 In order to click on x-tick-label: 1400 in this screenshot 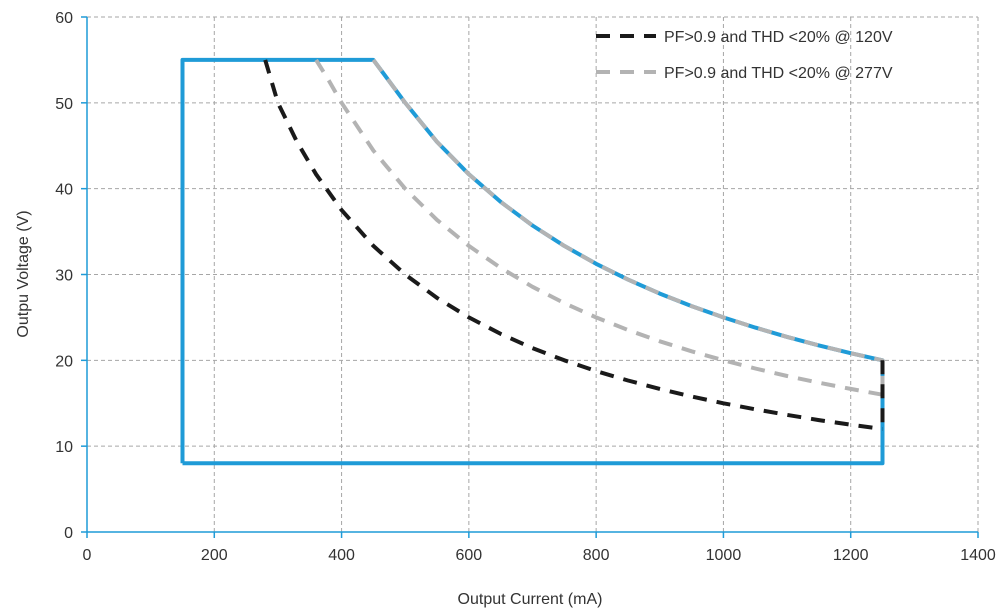, I will do `click(978, 555)`.